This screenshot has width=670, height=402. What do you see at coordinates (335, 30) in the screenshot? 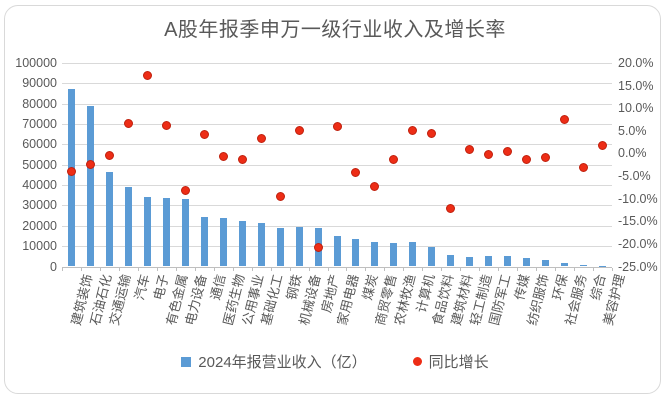
I see `chart-title: A股年报季申万一级行业收入及增长率` at bounding box center [335, 30].